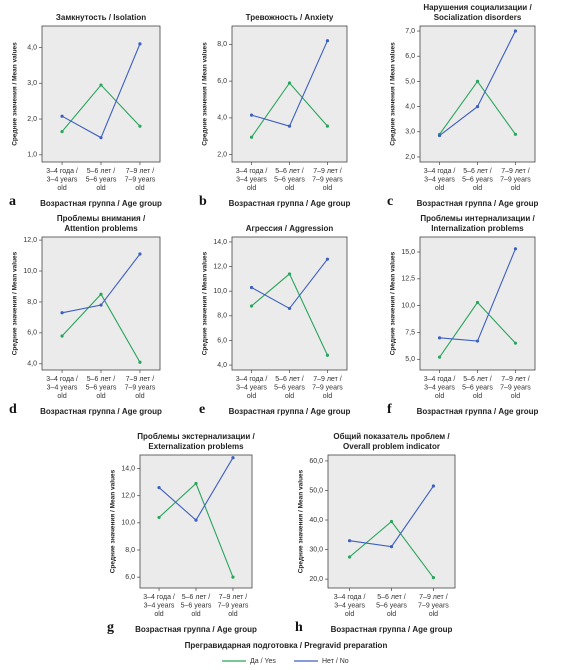  What do you see at coordinates (32, 83) in the screenshot?
I see `y-tick-label: 3,0` at bounding box center [32, 83].